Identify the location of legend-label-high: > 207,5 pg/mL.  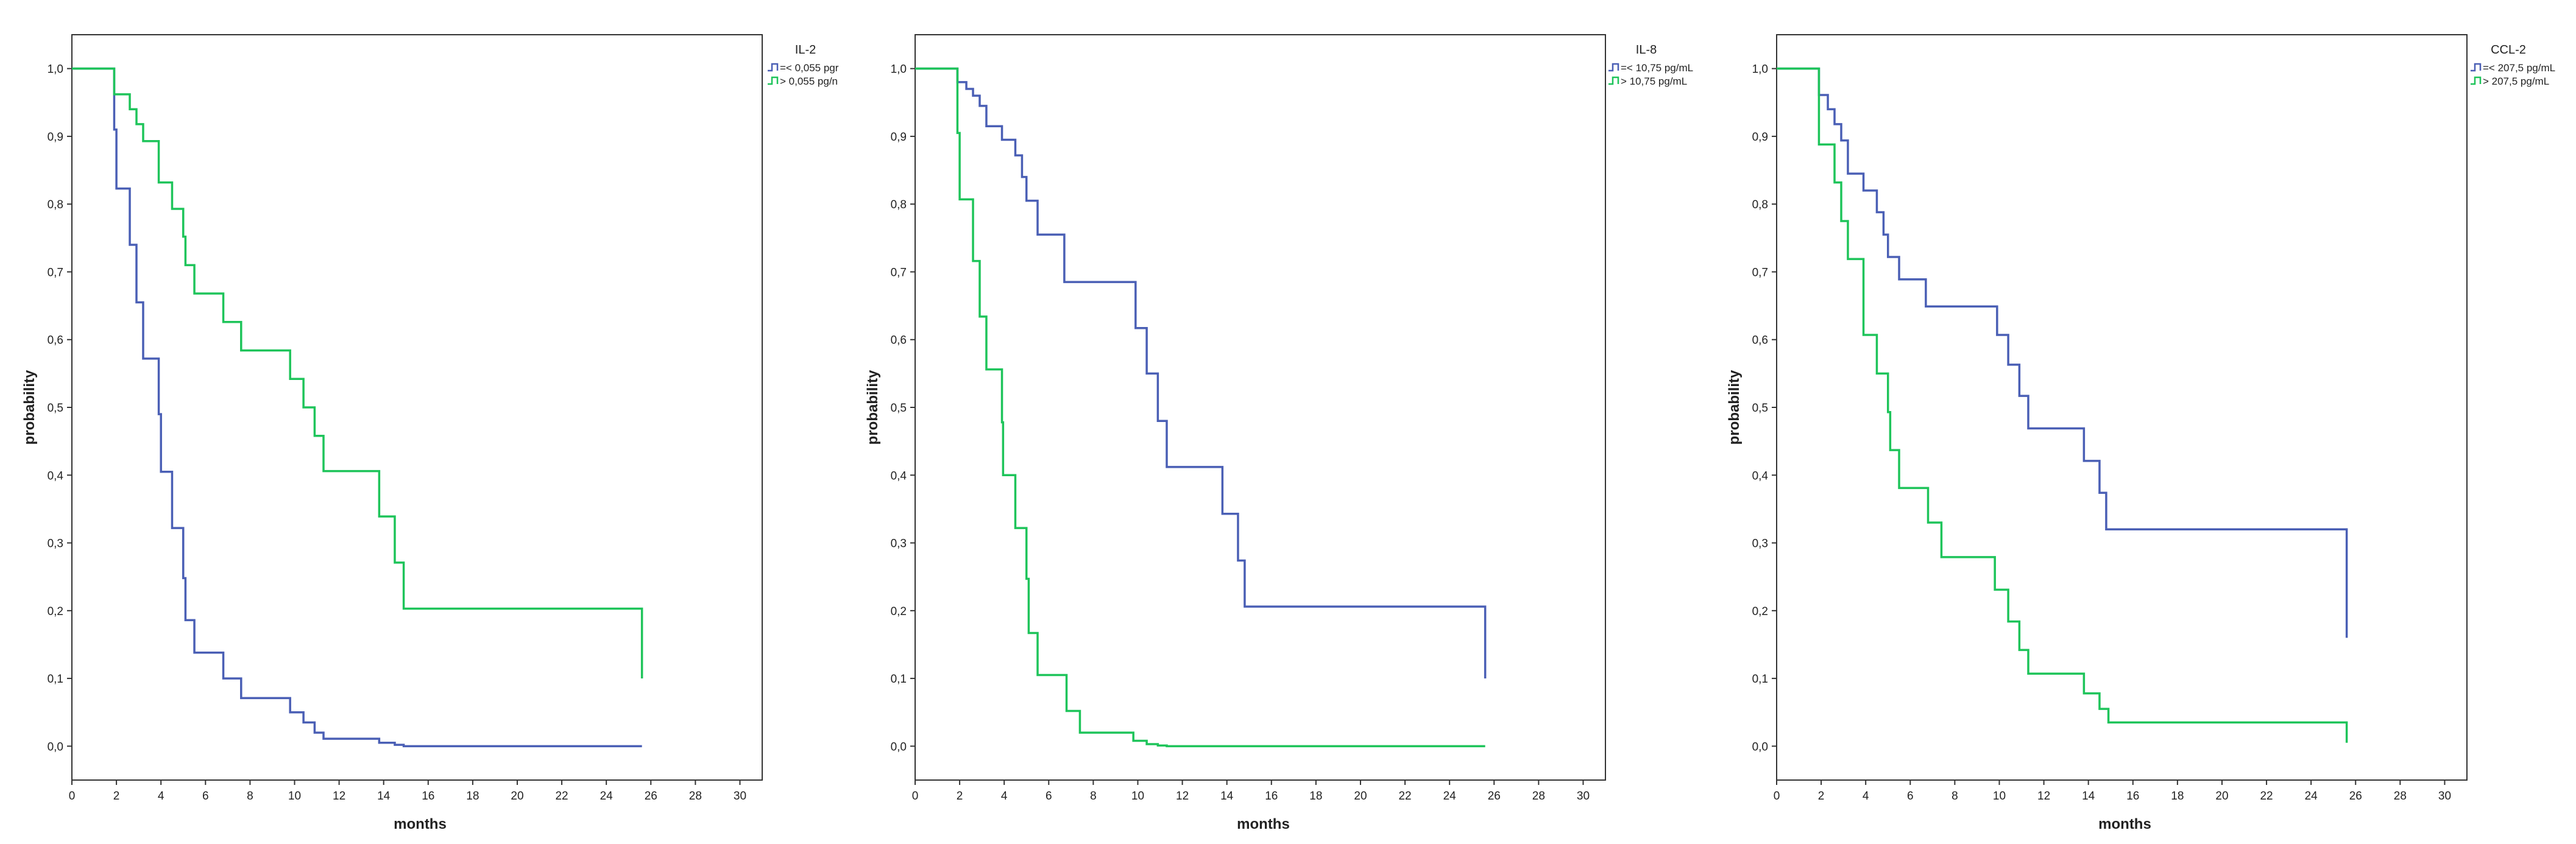
(2516, 81).